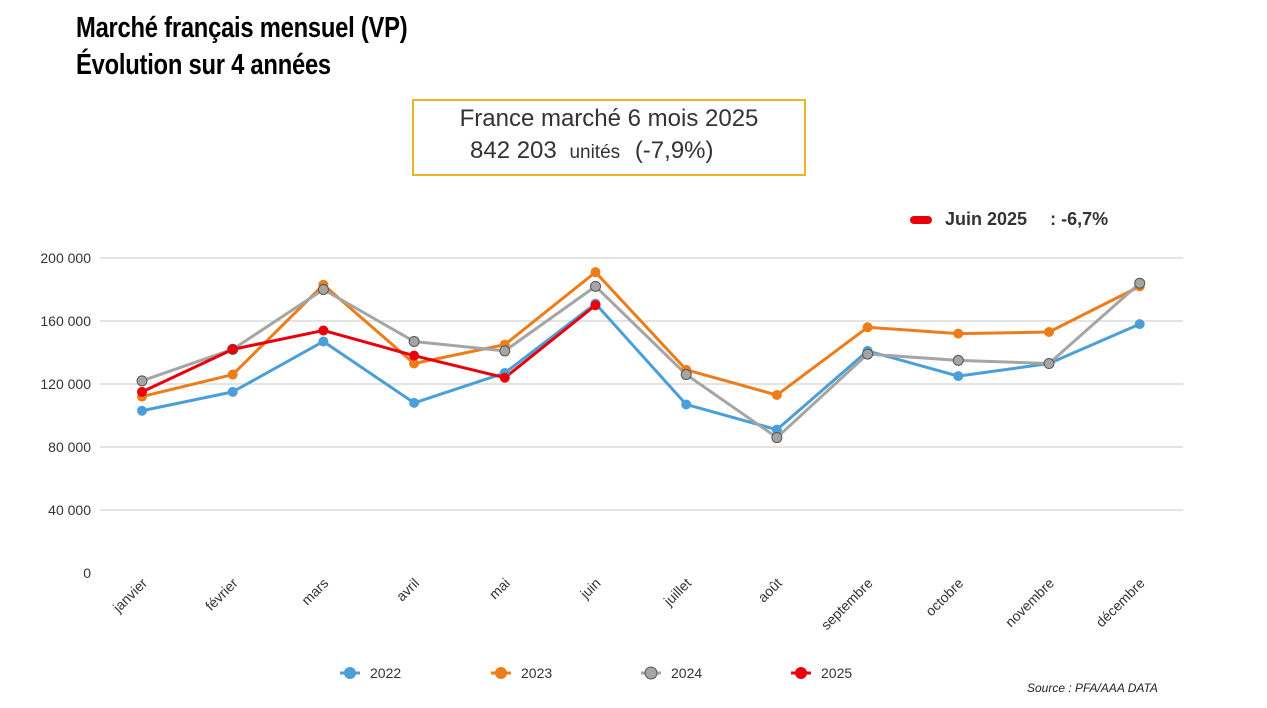 This screenshot has height=708, width=1267. Describe the element at coordinates (686, 673) in the screenshot. I see `legend-label-2024: 2024` at that location.